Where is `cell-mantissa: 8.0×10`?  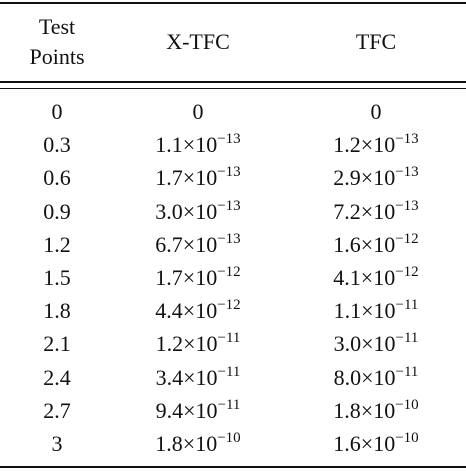
cell-mantissa: 8.0×10 is located at coordinates (364, 377).